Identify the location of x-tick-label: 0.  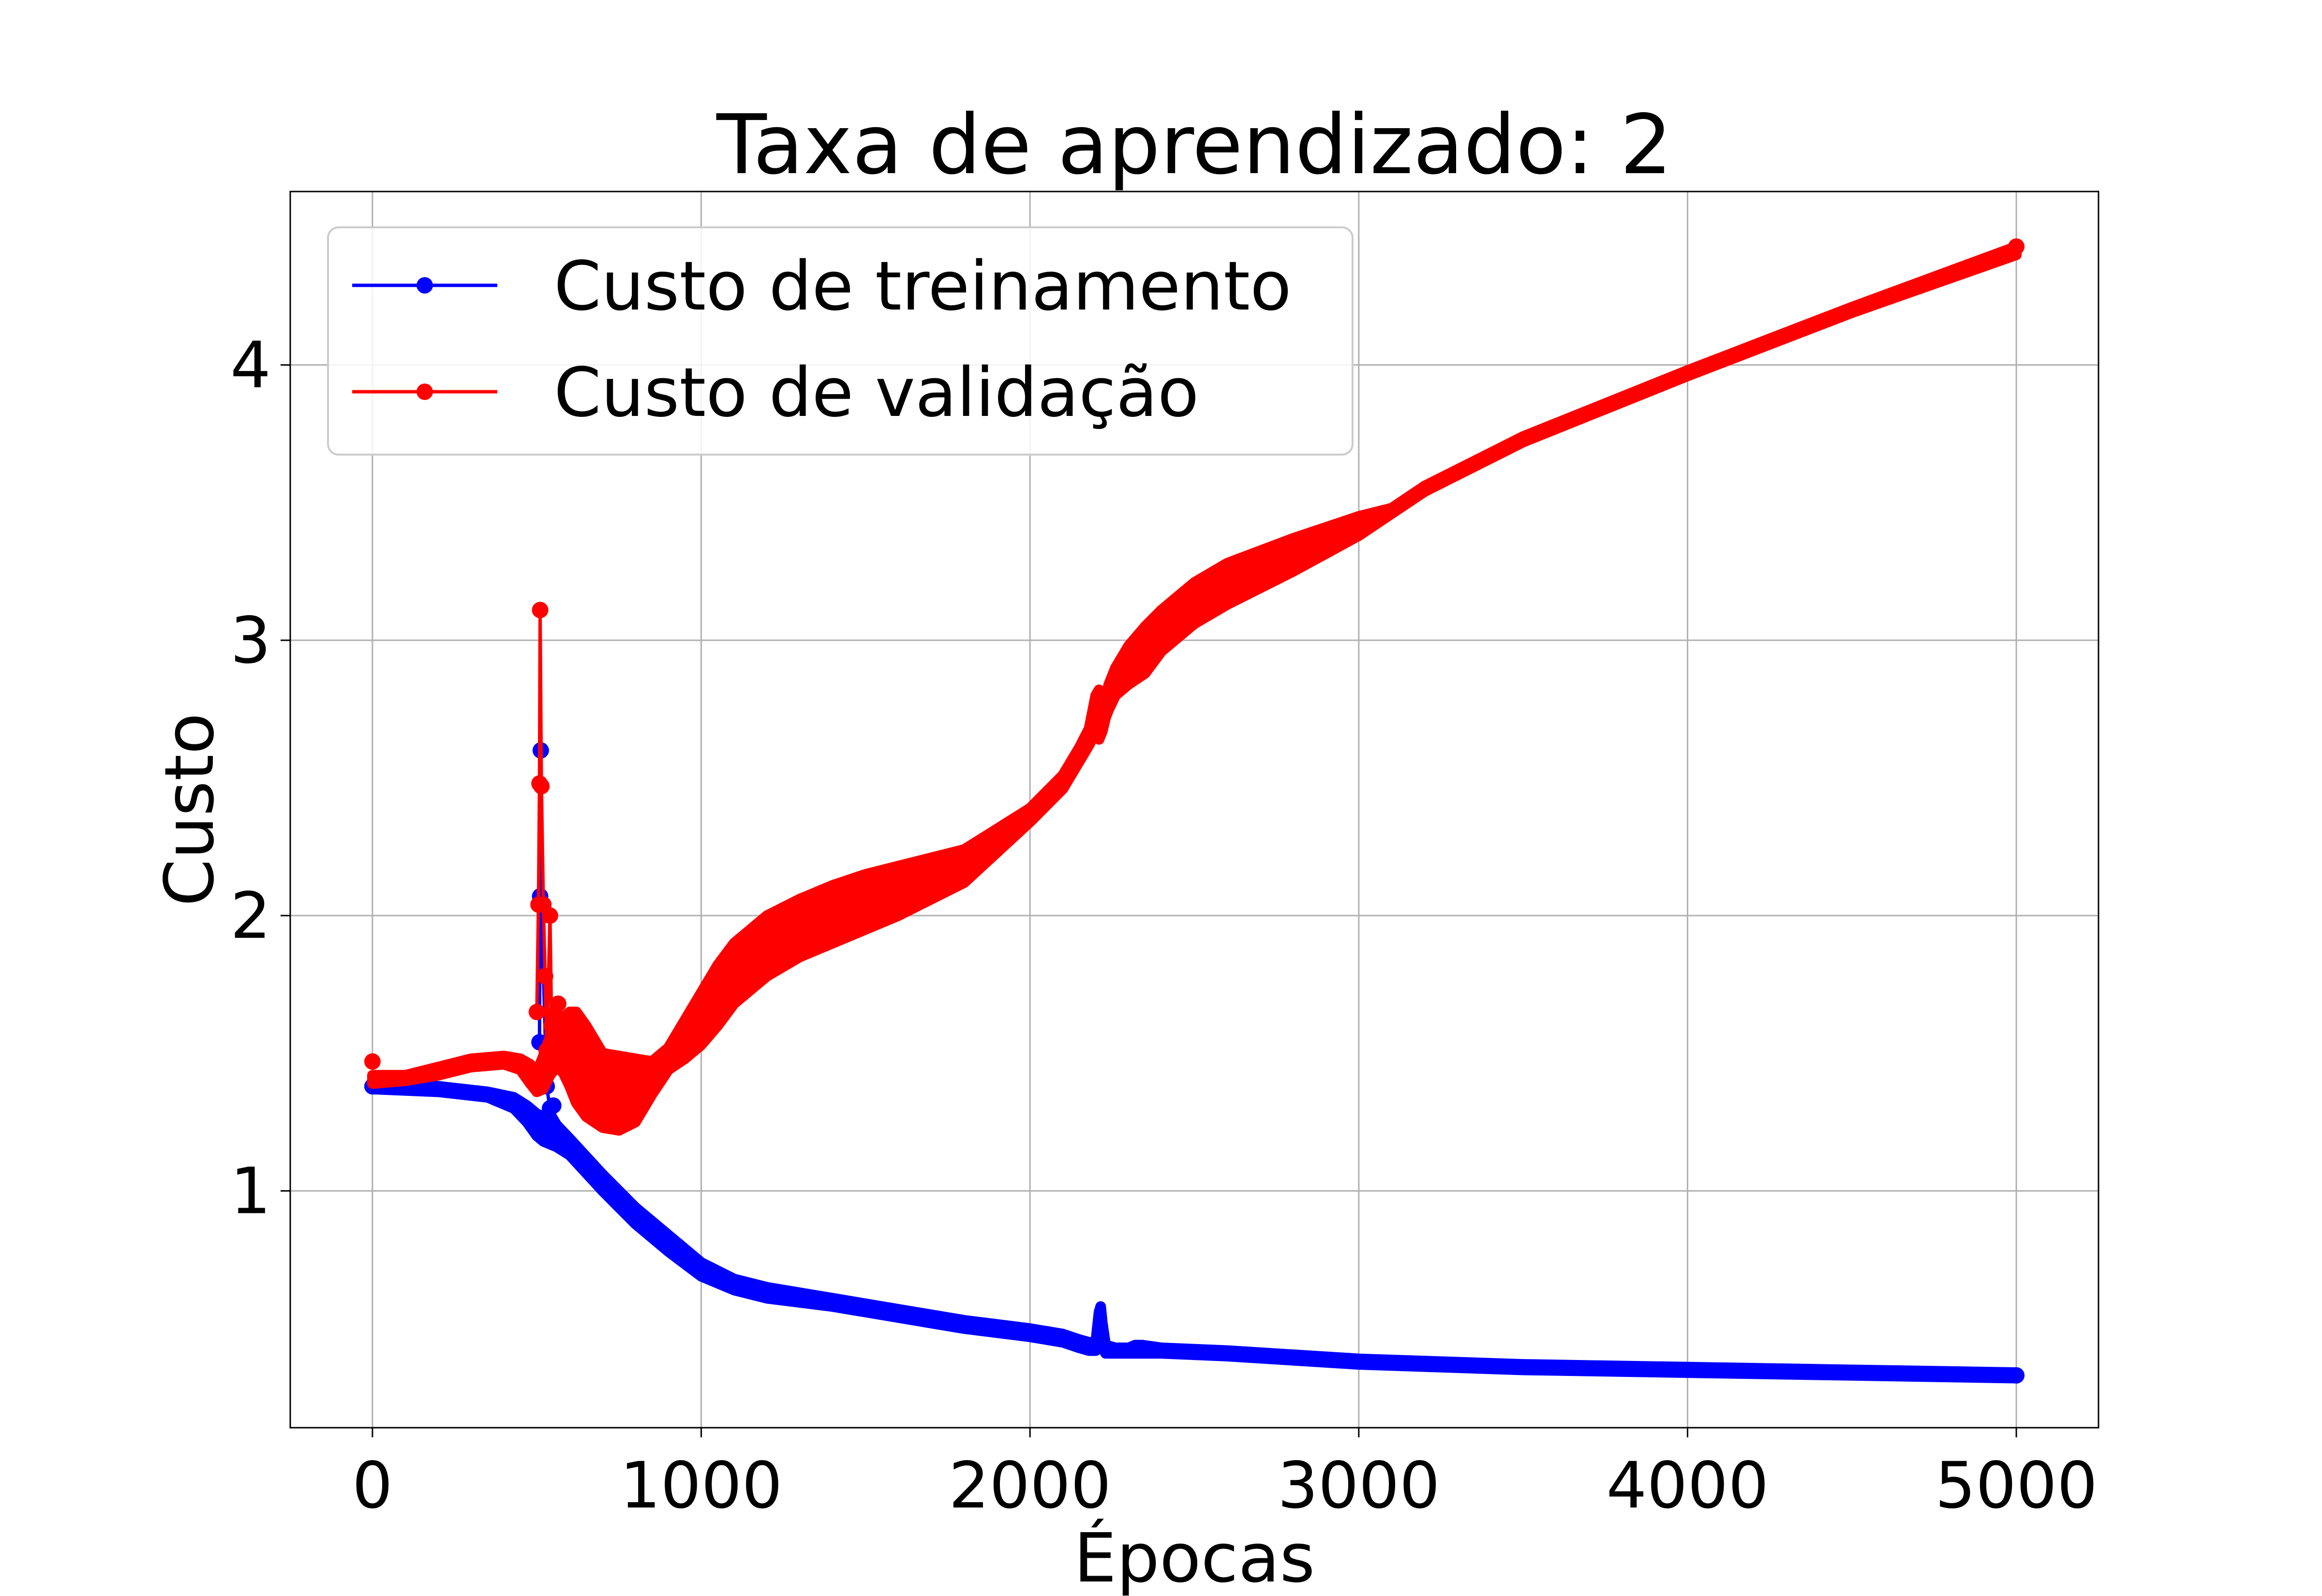
(372, 1485).